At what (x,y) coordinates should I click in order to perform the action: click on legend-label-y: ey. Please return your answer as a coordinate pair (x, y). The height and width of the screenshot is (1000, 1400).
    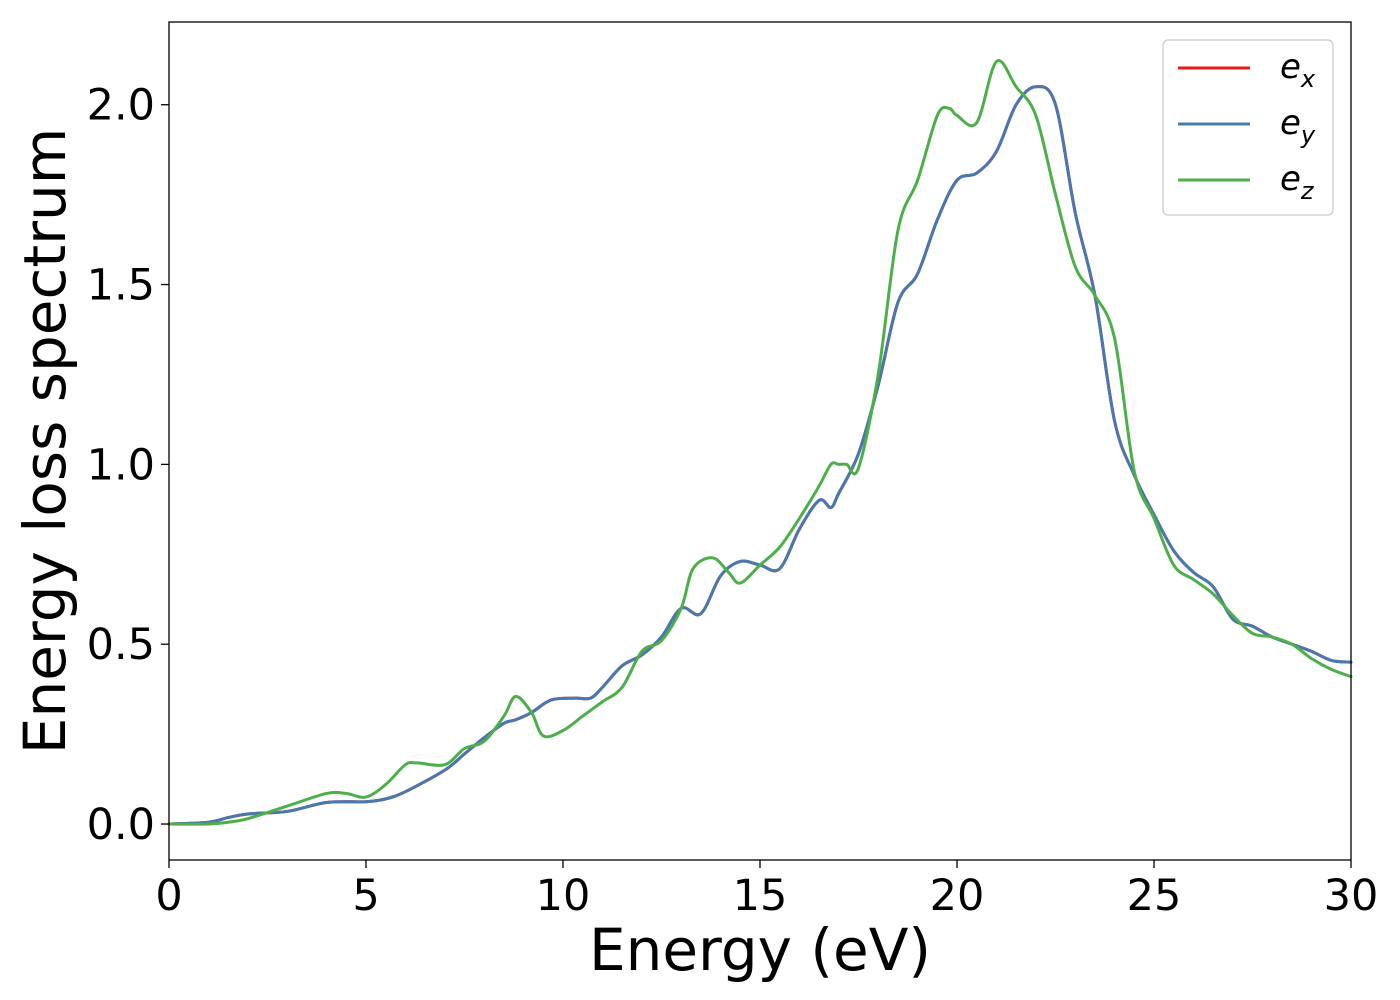
    Looking at the image, I should click on (1298, 126).